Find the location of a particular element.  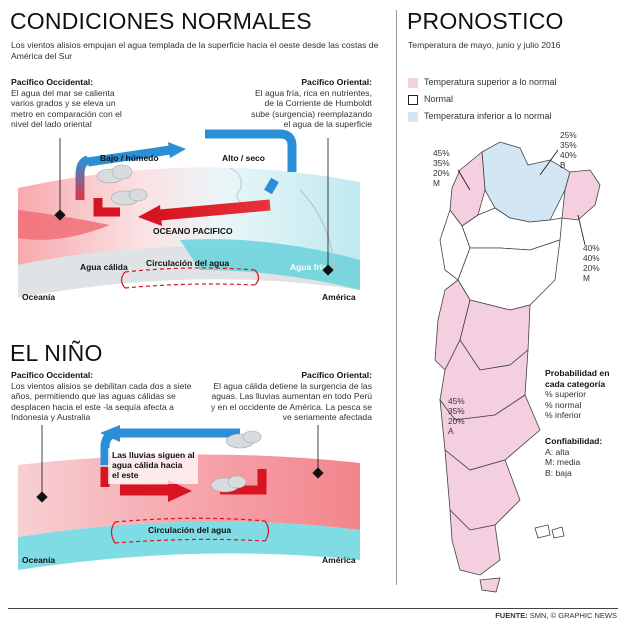

nino-west-title: Pacífico Occidental: is located at coordinates (52, 375).